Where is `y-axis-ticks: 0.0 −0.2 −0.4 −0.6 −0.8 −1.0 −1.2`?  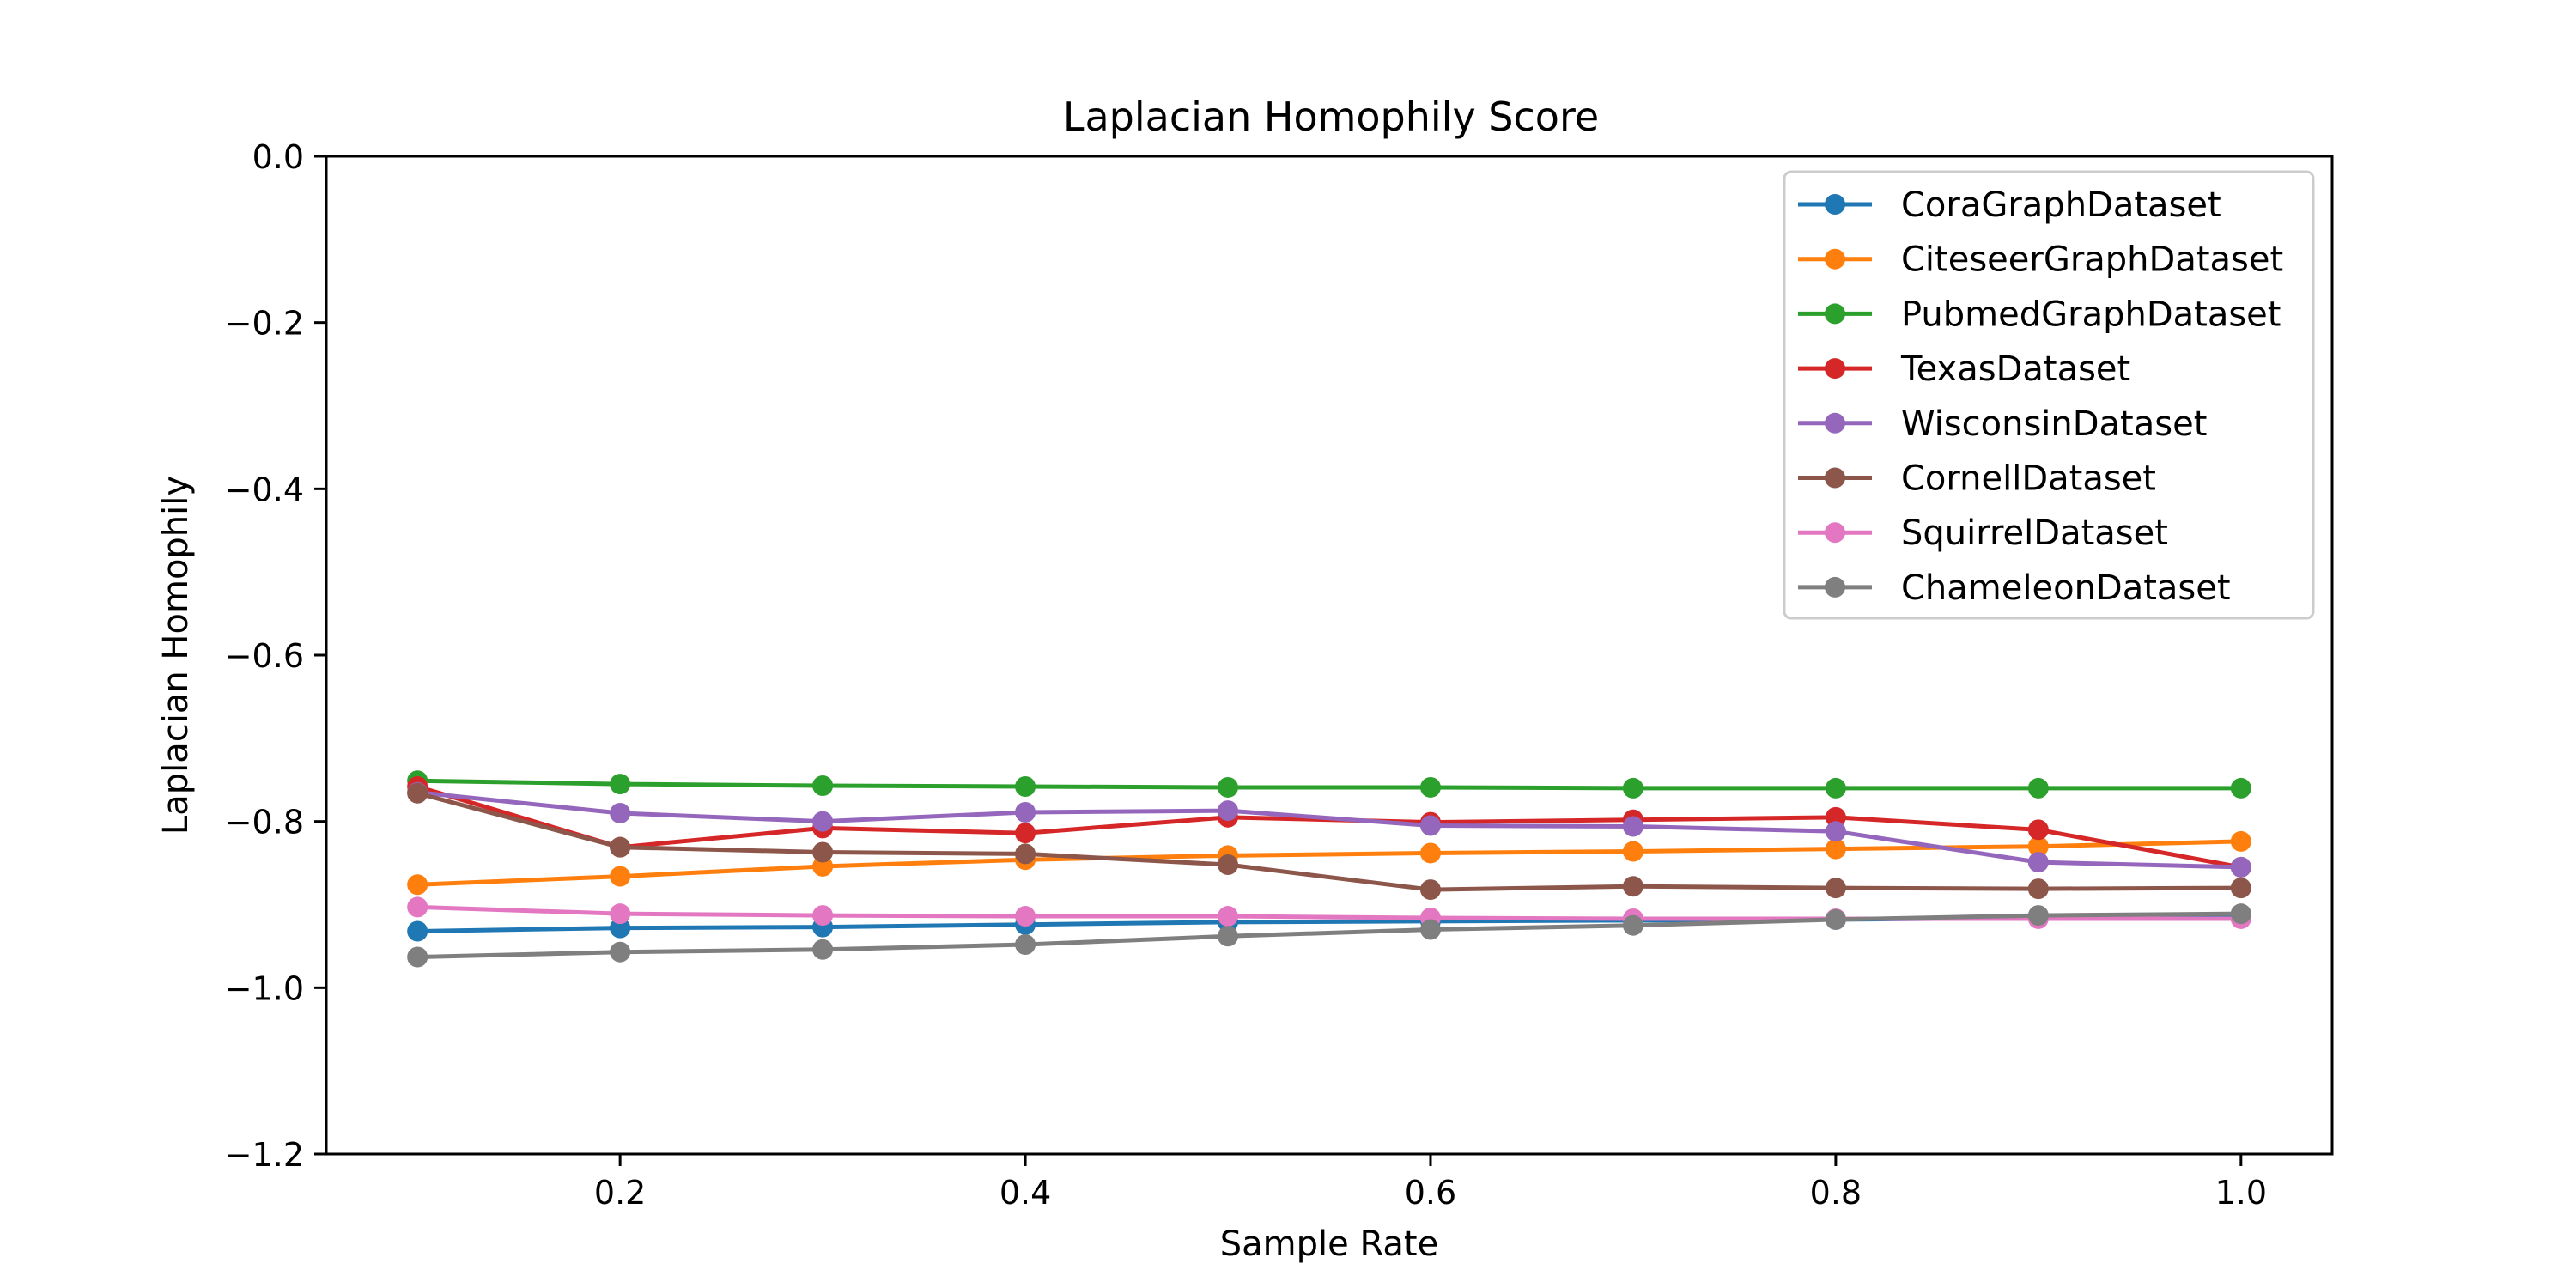 y-axis-ticks: 0.0 −0.2 −0.4 −0.6 −0.8 −1.0 −1.2 is located at coordinates (275, 656).